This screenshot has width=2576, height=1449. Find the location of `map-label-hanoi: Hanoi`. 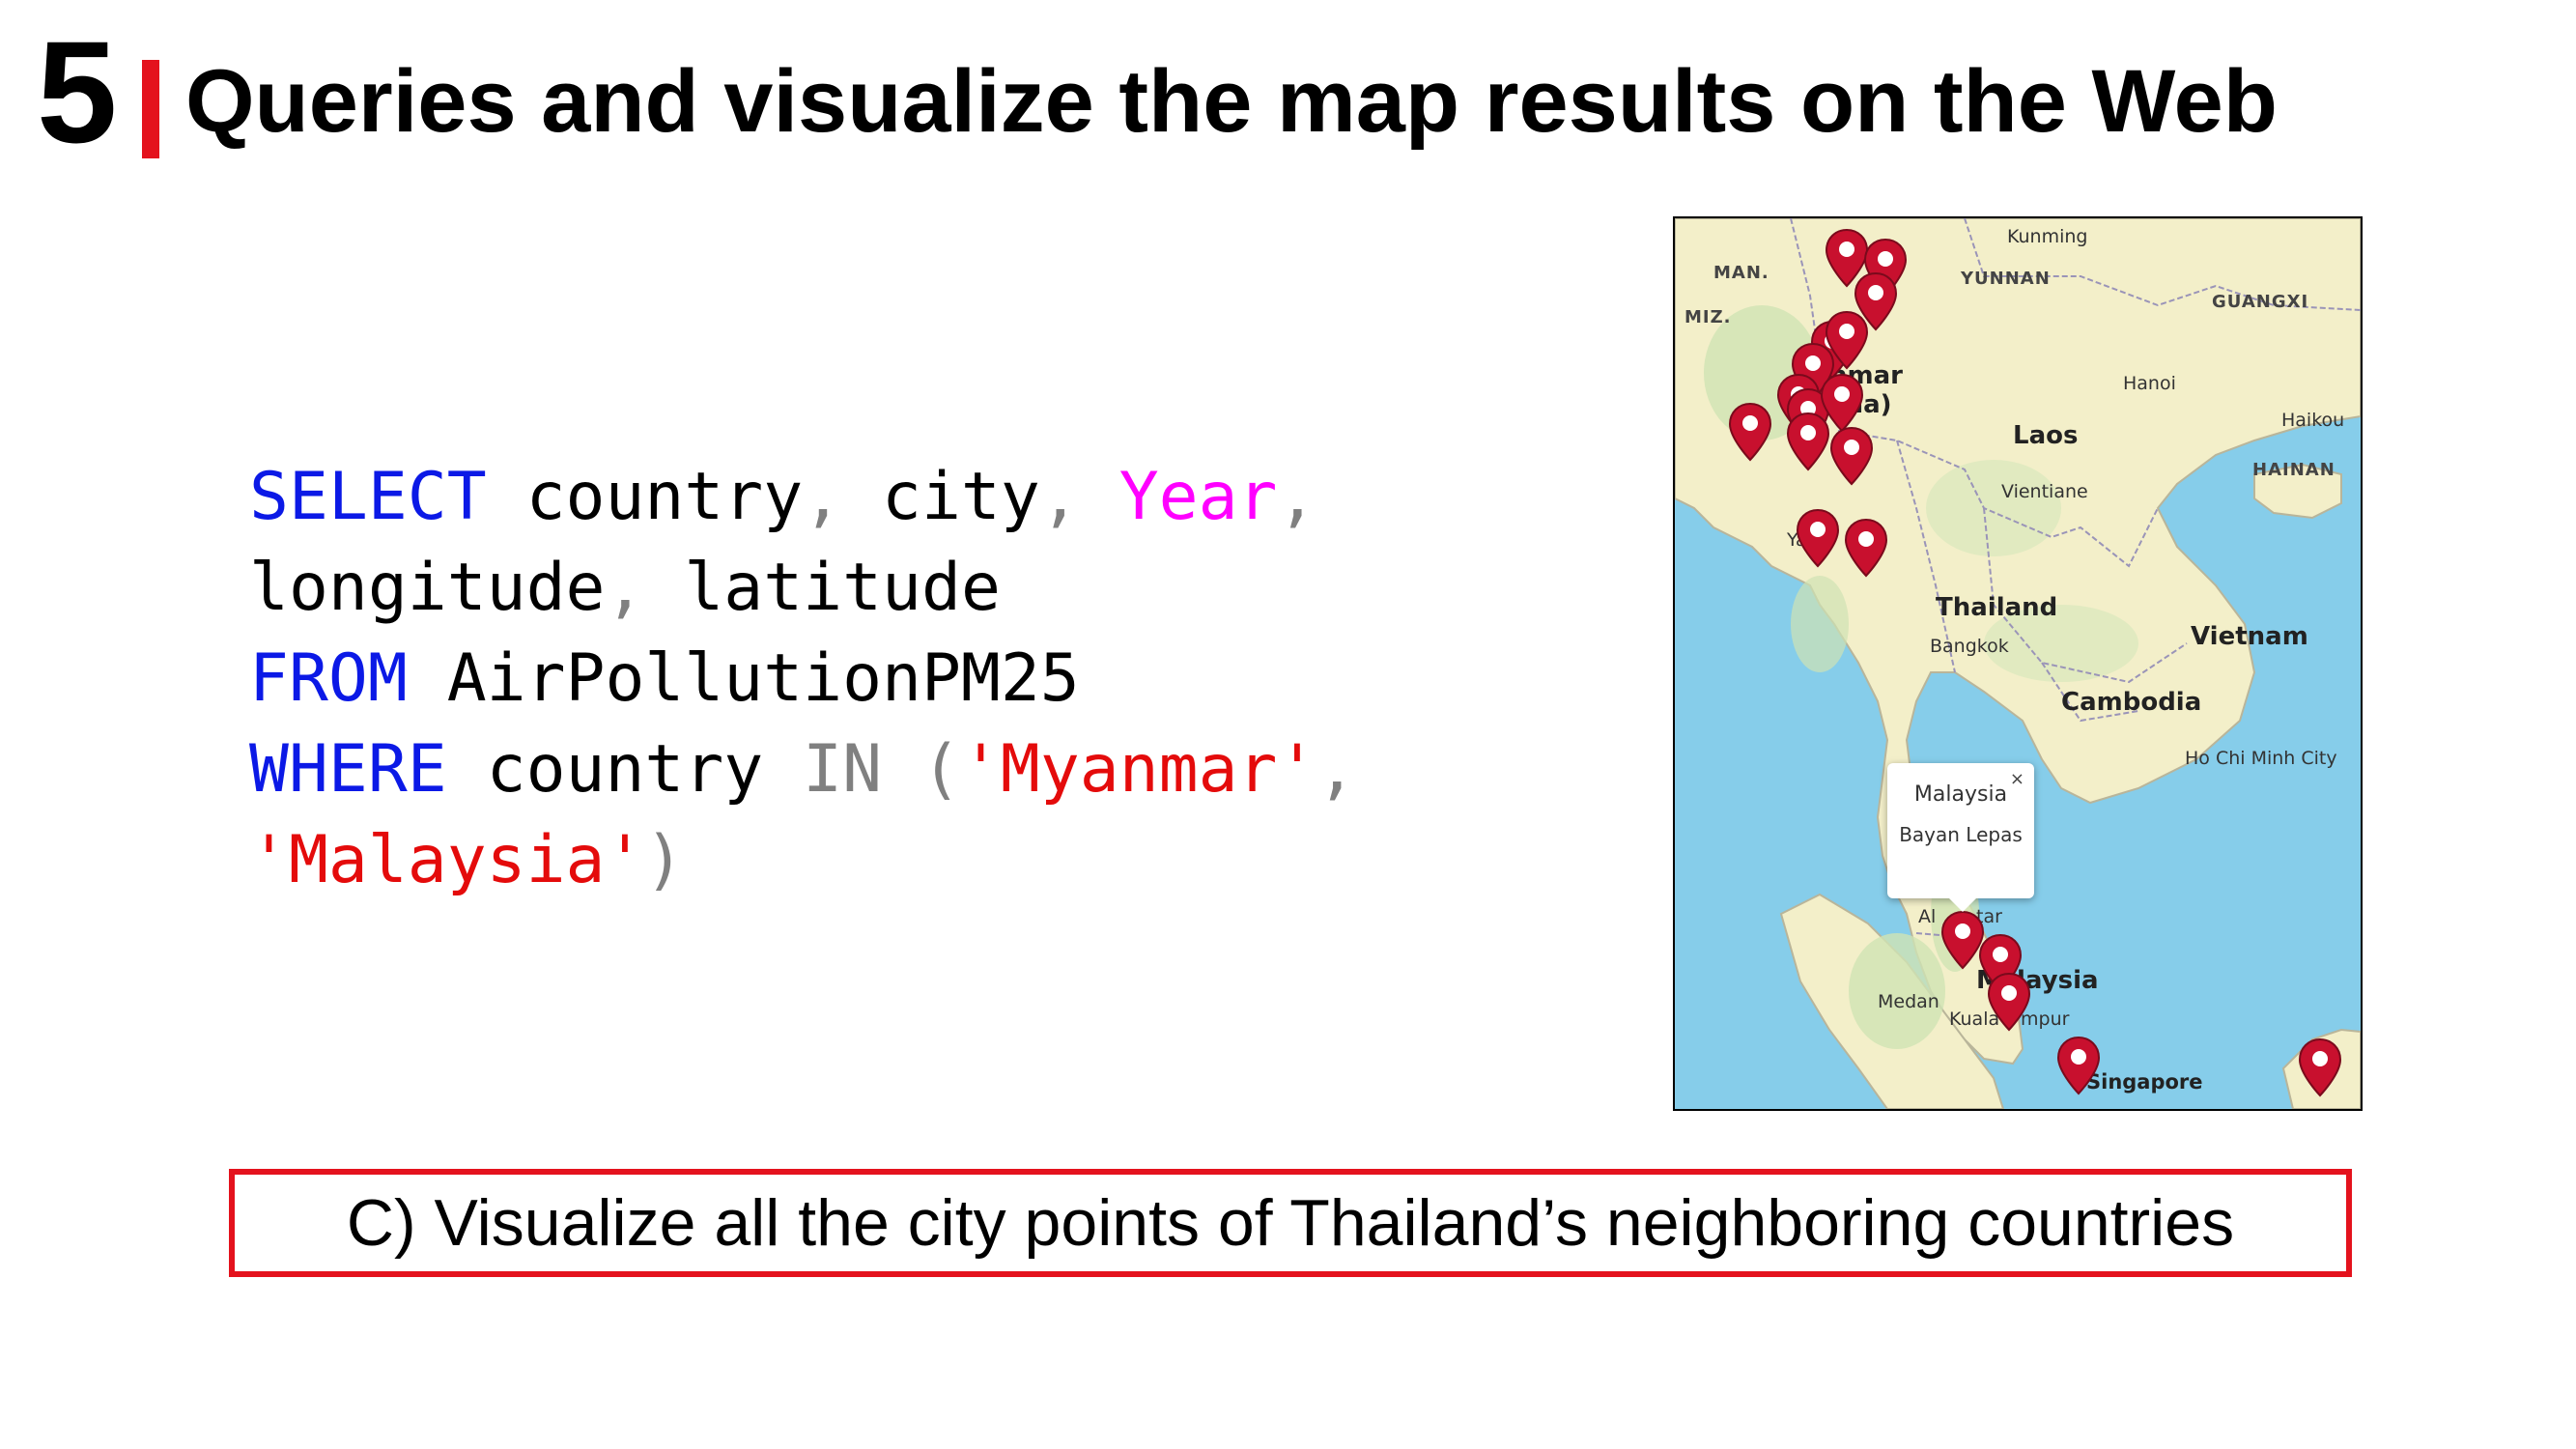

map-label-hanoi: Hanoi is located at coordinates (2149, 383).